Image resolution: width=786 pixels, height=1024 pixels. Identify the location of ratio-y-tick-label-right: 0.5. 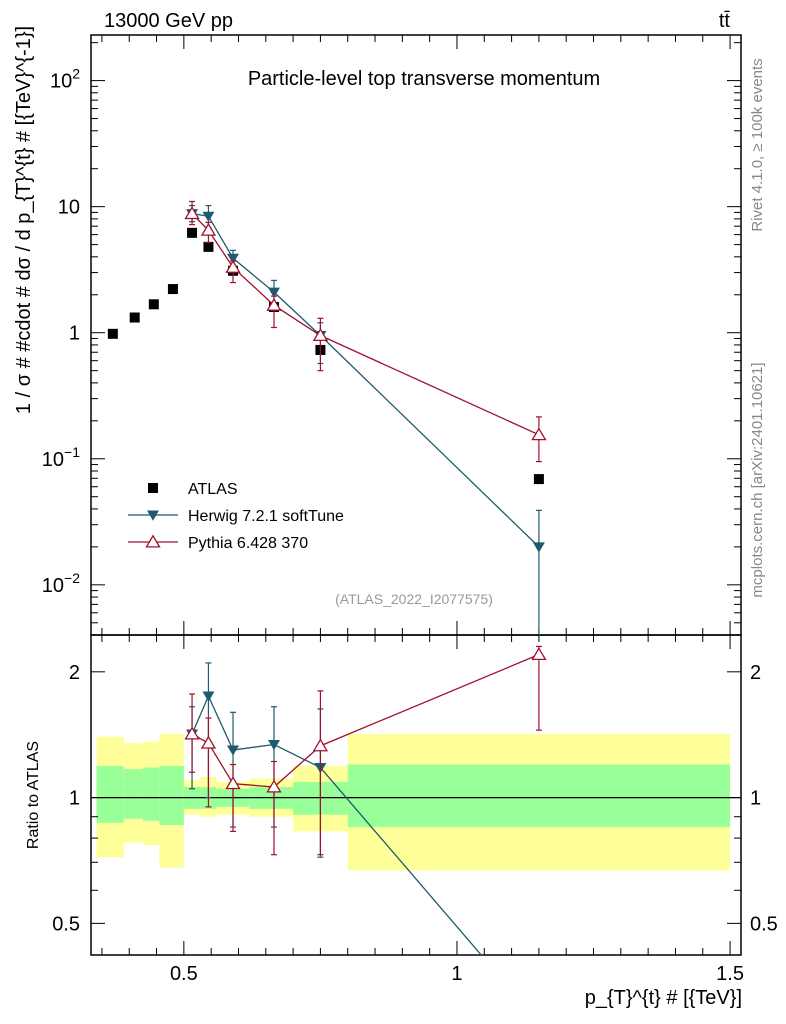
(764, 924).